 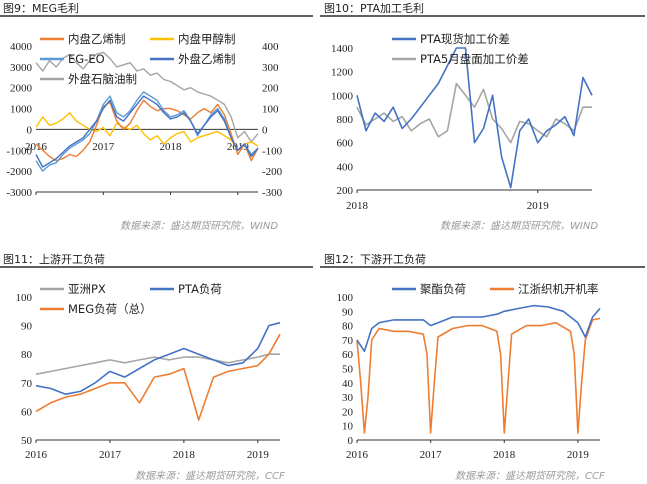 What do you see at coordinates (86, 59) in the screenshot?
I see `fig9-legend-label: EG-EO` at bounding box center [86, 59].